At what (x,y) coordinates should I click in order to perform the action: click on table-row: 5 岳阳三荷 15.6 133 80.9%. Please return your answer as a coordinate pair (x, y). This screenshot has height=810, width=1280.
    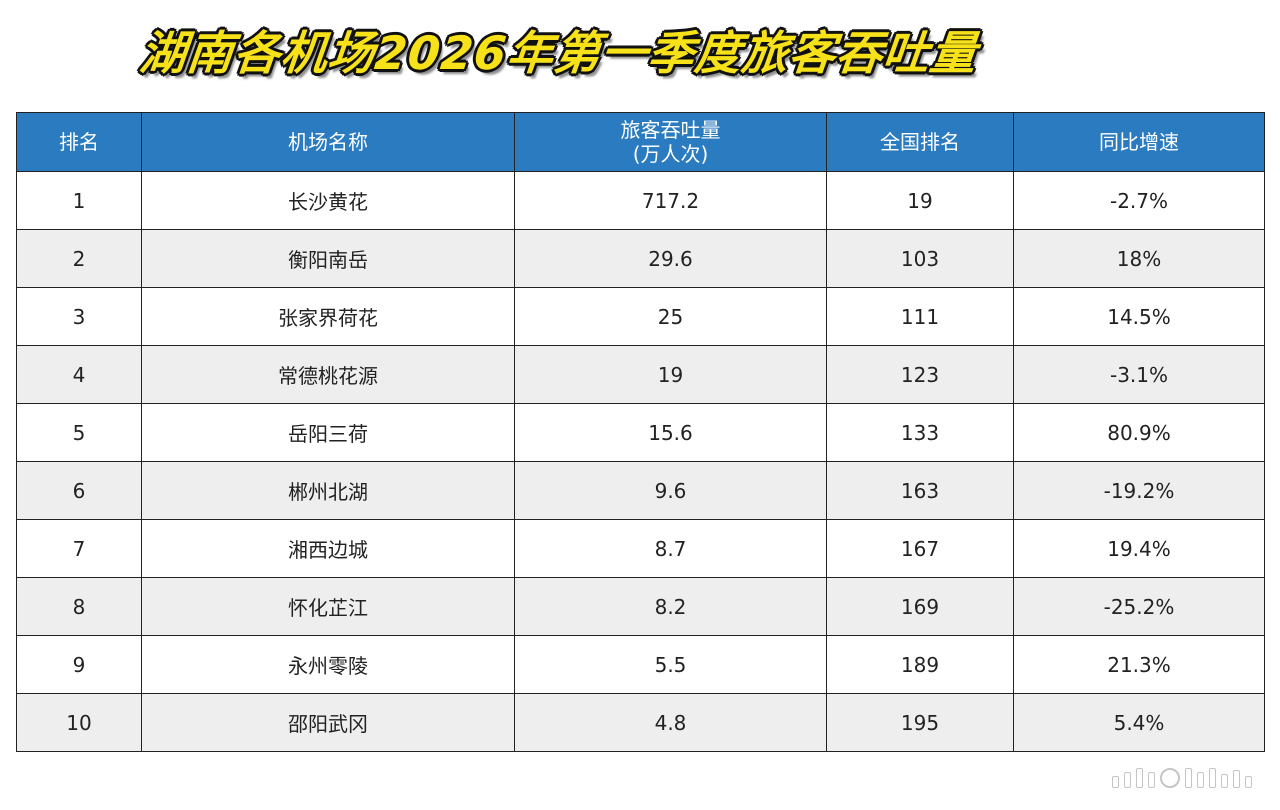
    Looking at the image, I should click on (640, 432).